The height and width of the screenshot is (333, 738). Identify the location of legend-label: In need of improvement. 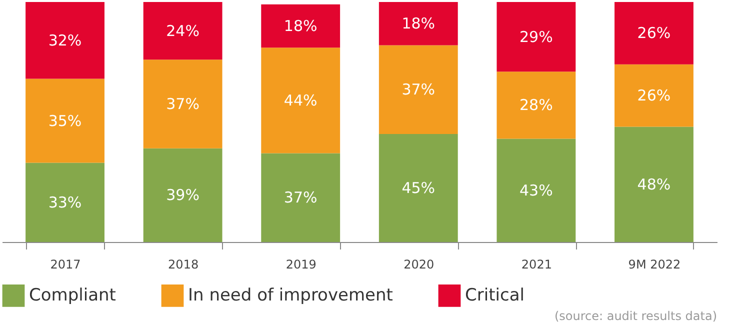
(291, 296).